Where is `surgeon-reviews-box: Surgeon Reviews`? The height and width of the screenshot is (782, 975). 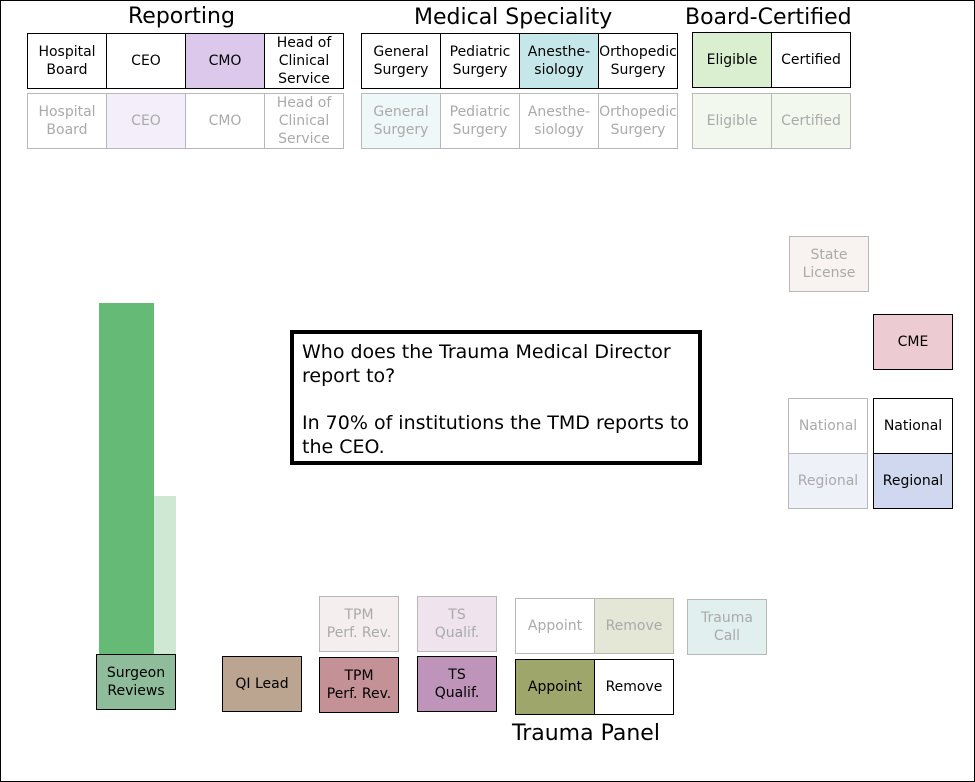 surgeon-reviews-box: Surgeon Reviews is located at coordinates (136, 682).